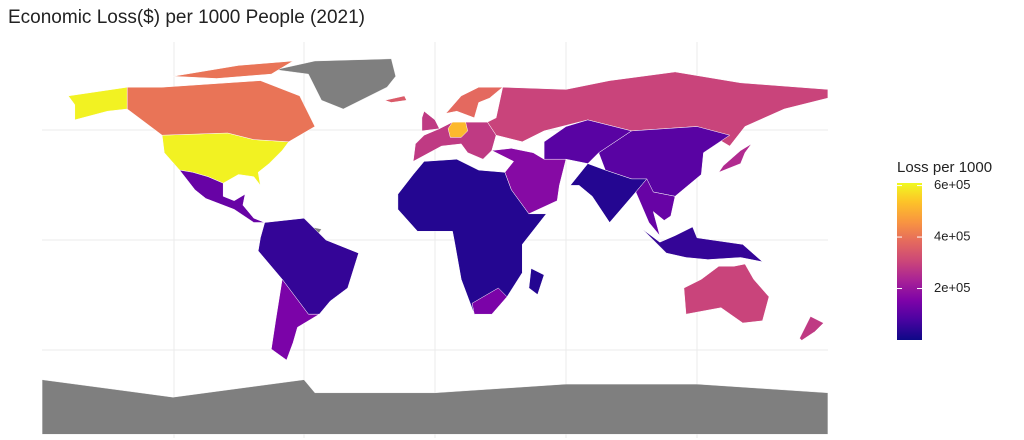  Describe the element at coordinates (952, 184) in the screenshot. I see `colorbar-tick-label: 6e+05` at that location.